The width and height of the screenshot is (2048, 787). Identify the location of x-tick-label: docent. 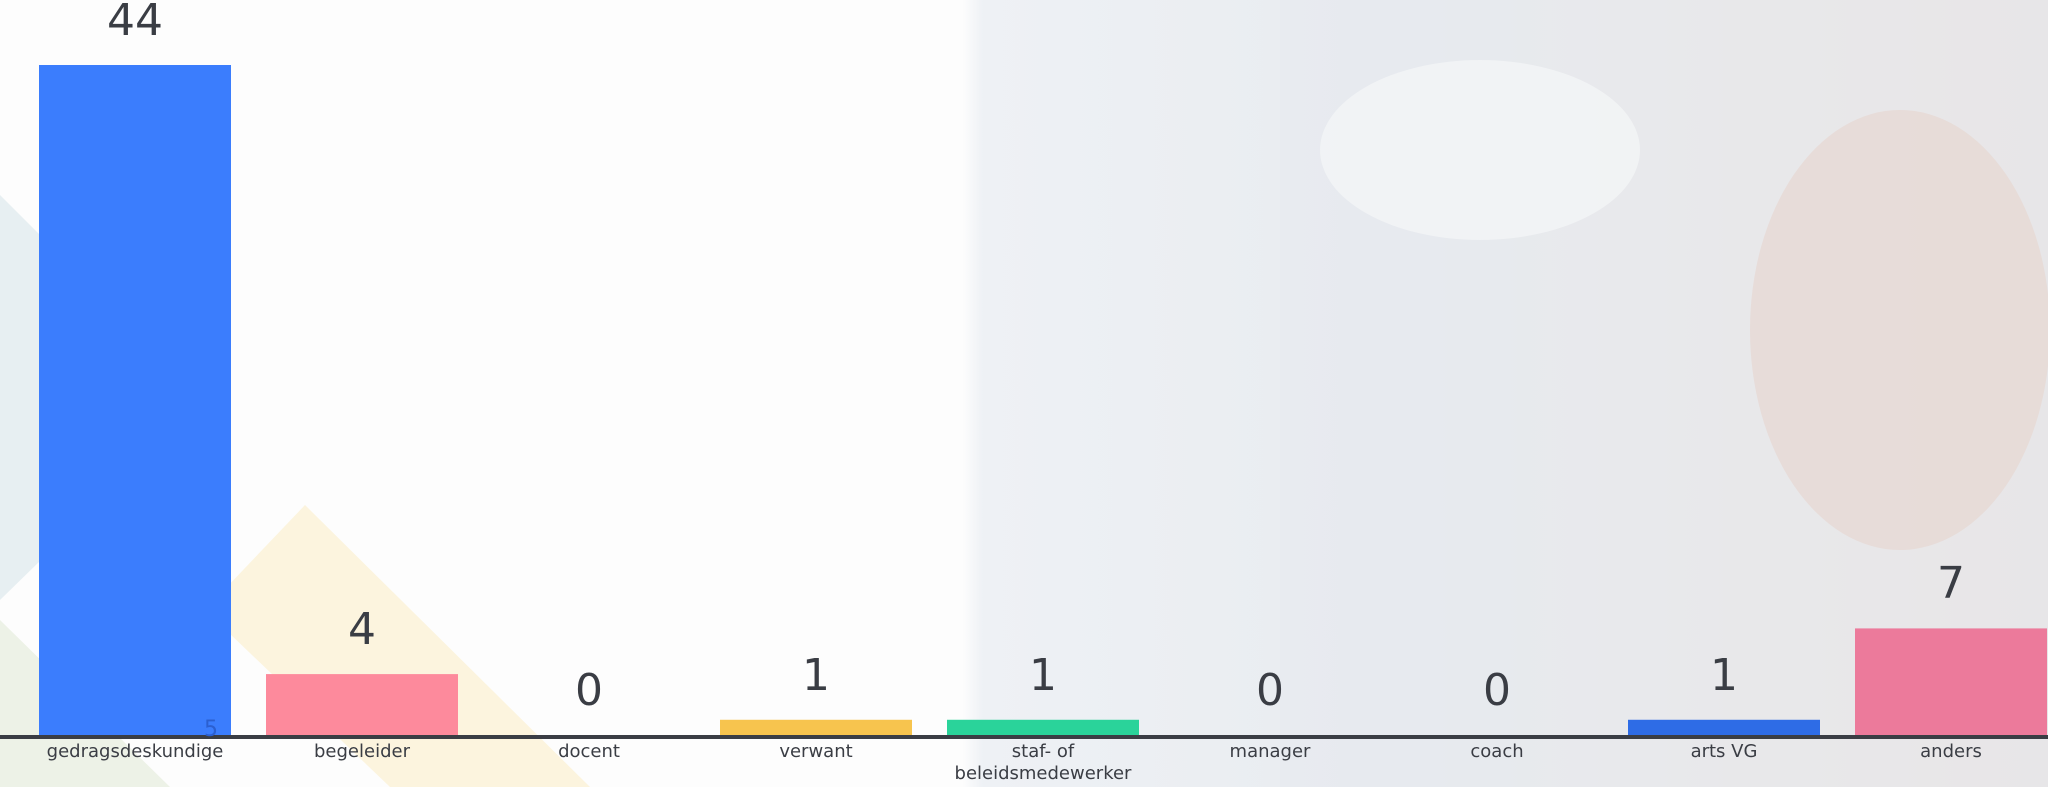
(589, 751).